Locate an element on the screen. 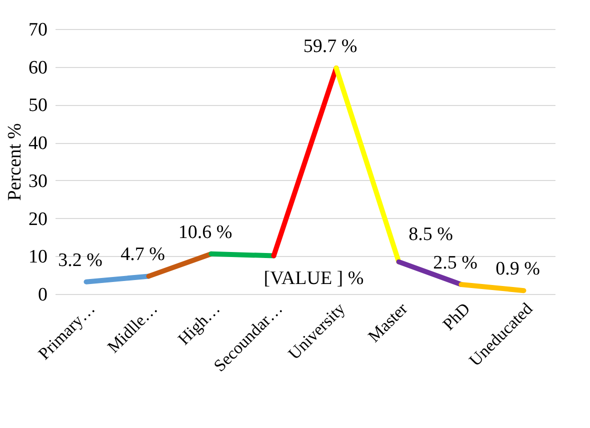  data-label: 0.9 % is located at coordinates (518, 269).